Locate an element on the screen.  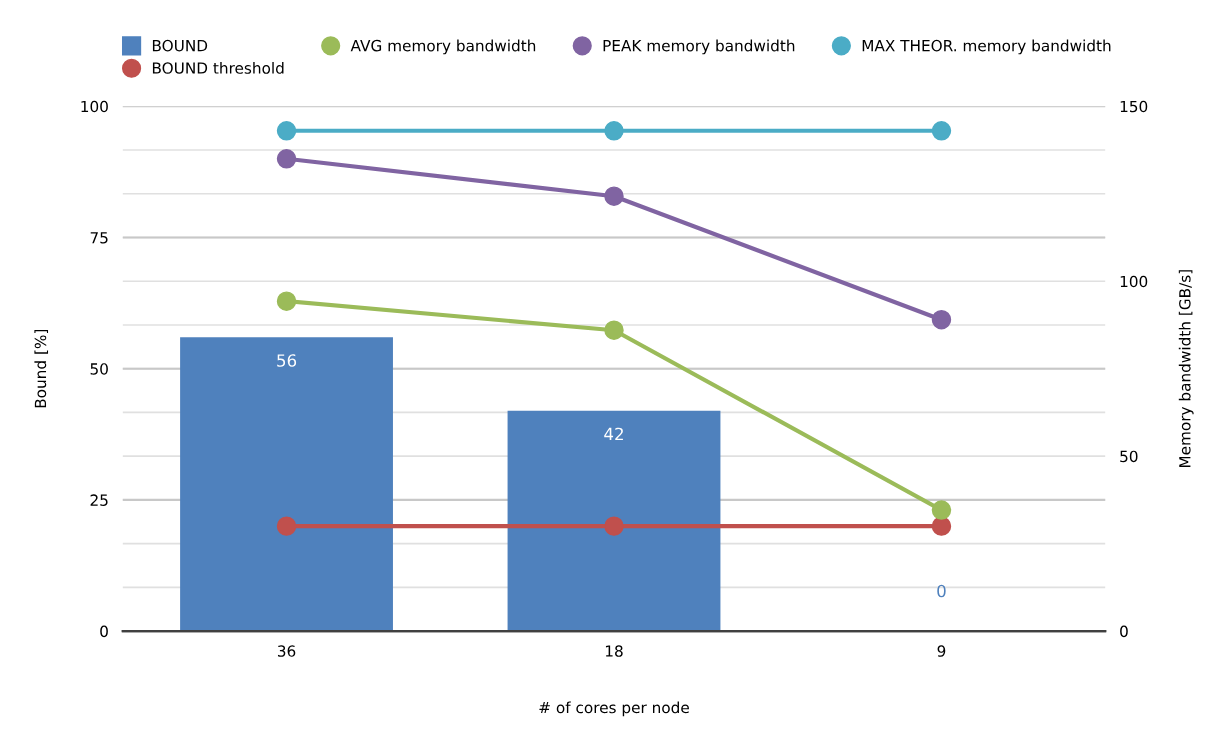
y2-tick-label: 0 is located at coordinates (1124, 631).